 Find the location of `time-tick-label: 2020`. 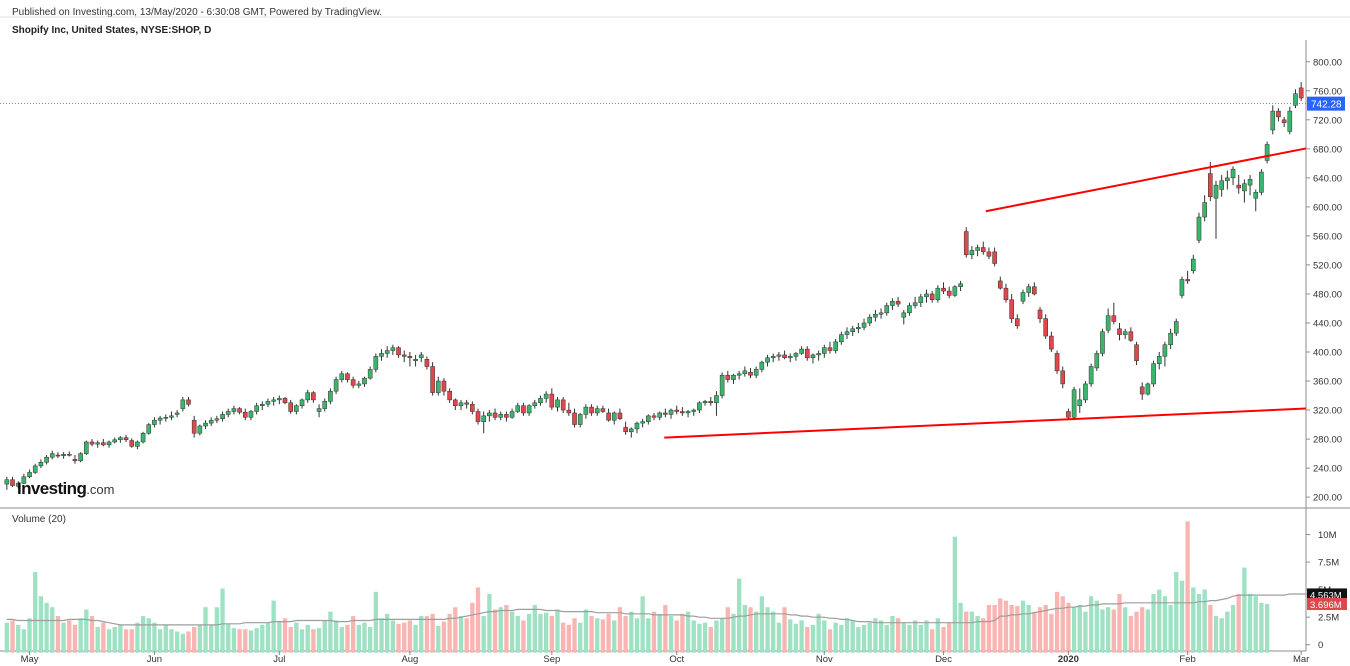

time-tick-label: 2020 is located at coordinates (1068, 659).